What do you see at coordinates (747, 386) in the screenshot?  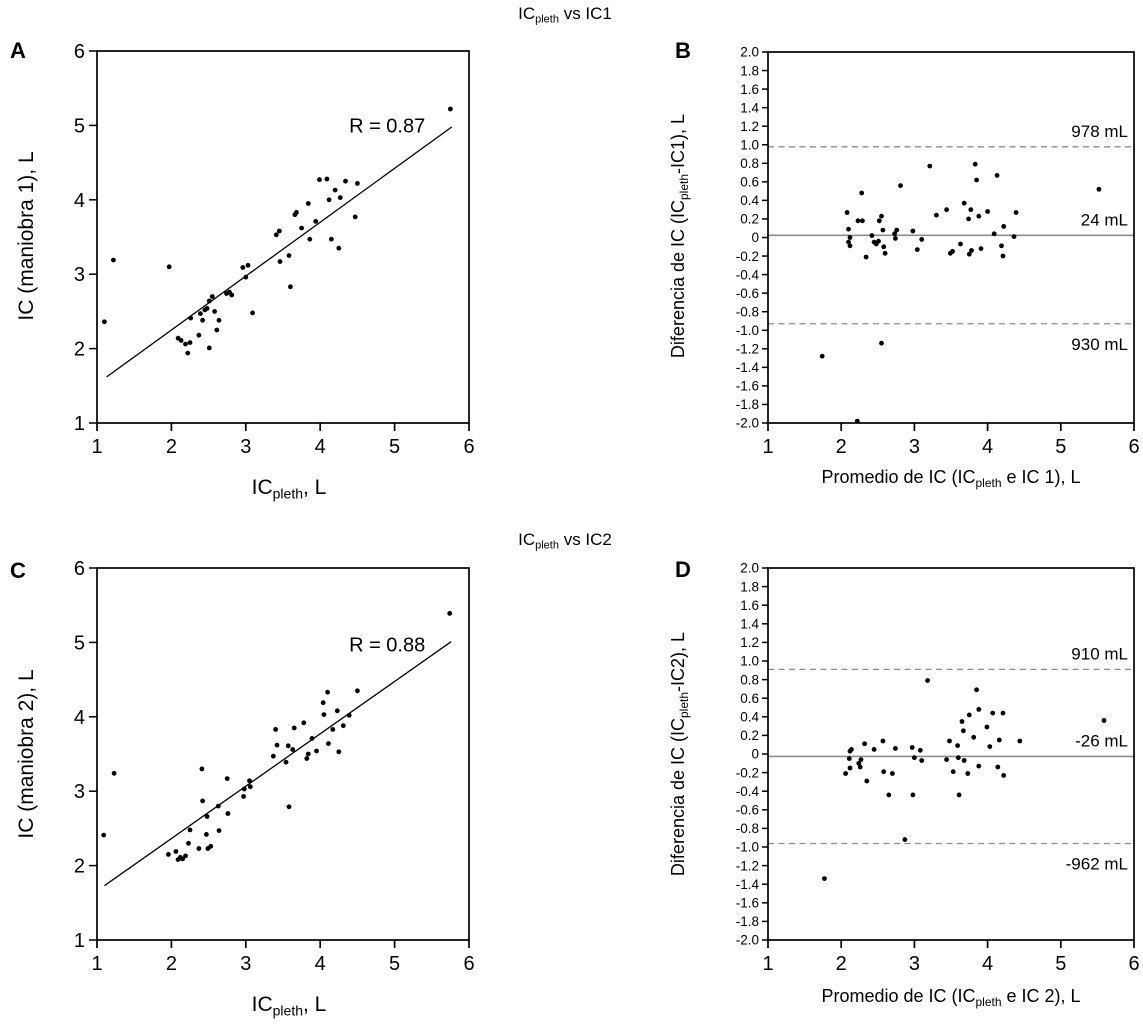 I see `y-tick-label: -1.6` at bounding box center [747, 386].